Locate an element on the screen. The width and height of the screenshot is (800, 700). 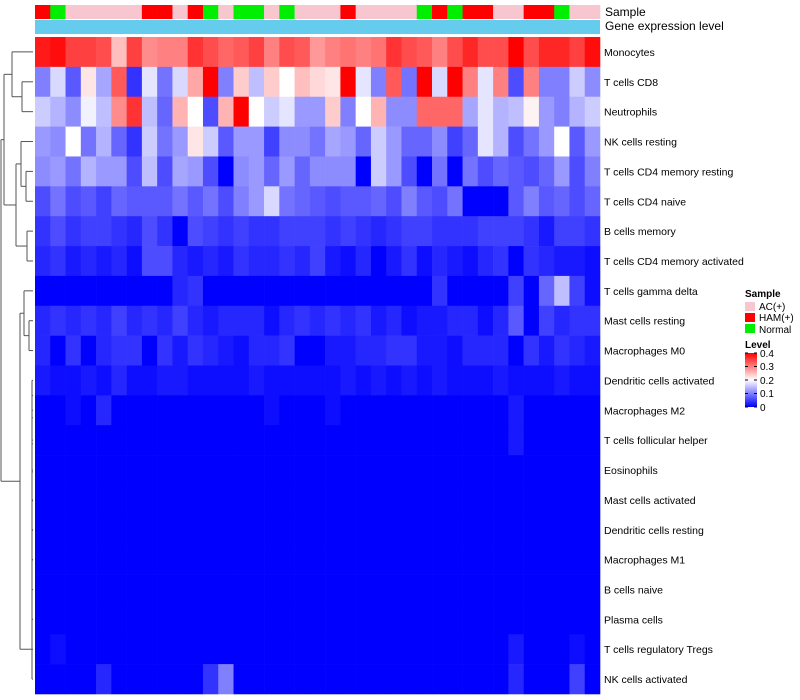
legend-label-ham: HAM(+) is located at coordinates (776, 318).